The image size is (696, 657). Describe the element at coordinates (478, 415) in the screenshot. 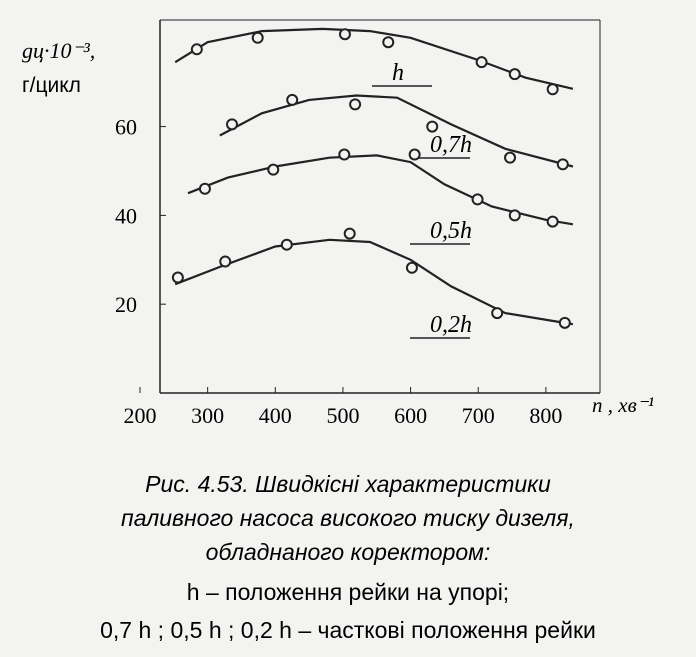

I see `x-tick-label: 700` at that location.